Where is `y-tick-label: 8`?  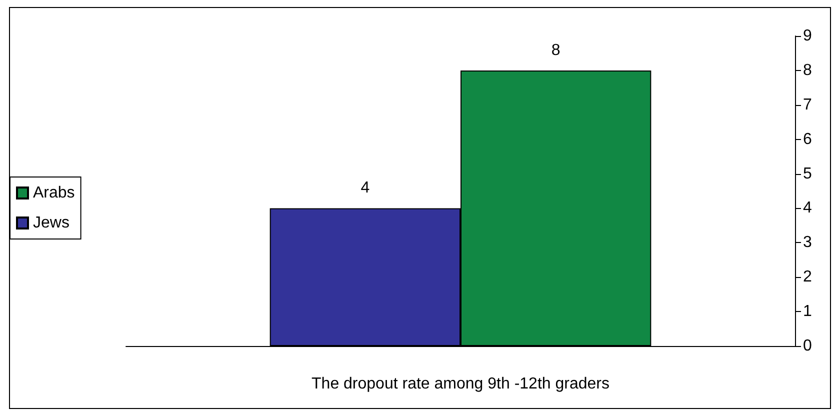
y-tick-label: 8 is located at coordinates (807, 70).